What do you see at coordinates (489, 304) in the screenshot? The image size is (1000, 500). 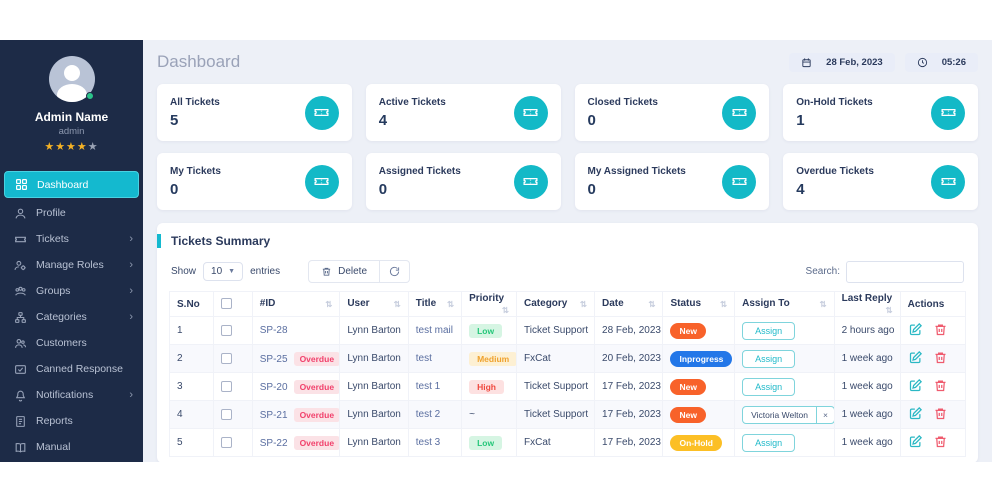 I see `col-priority: Priority ⇅` at bounding box center [489, 304].